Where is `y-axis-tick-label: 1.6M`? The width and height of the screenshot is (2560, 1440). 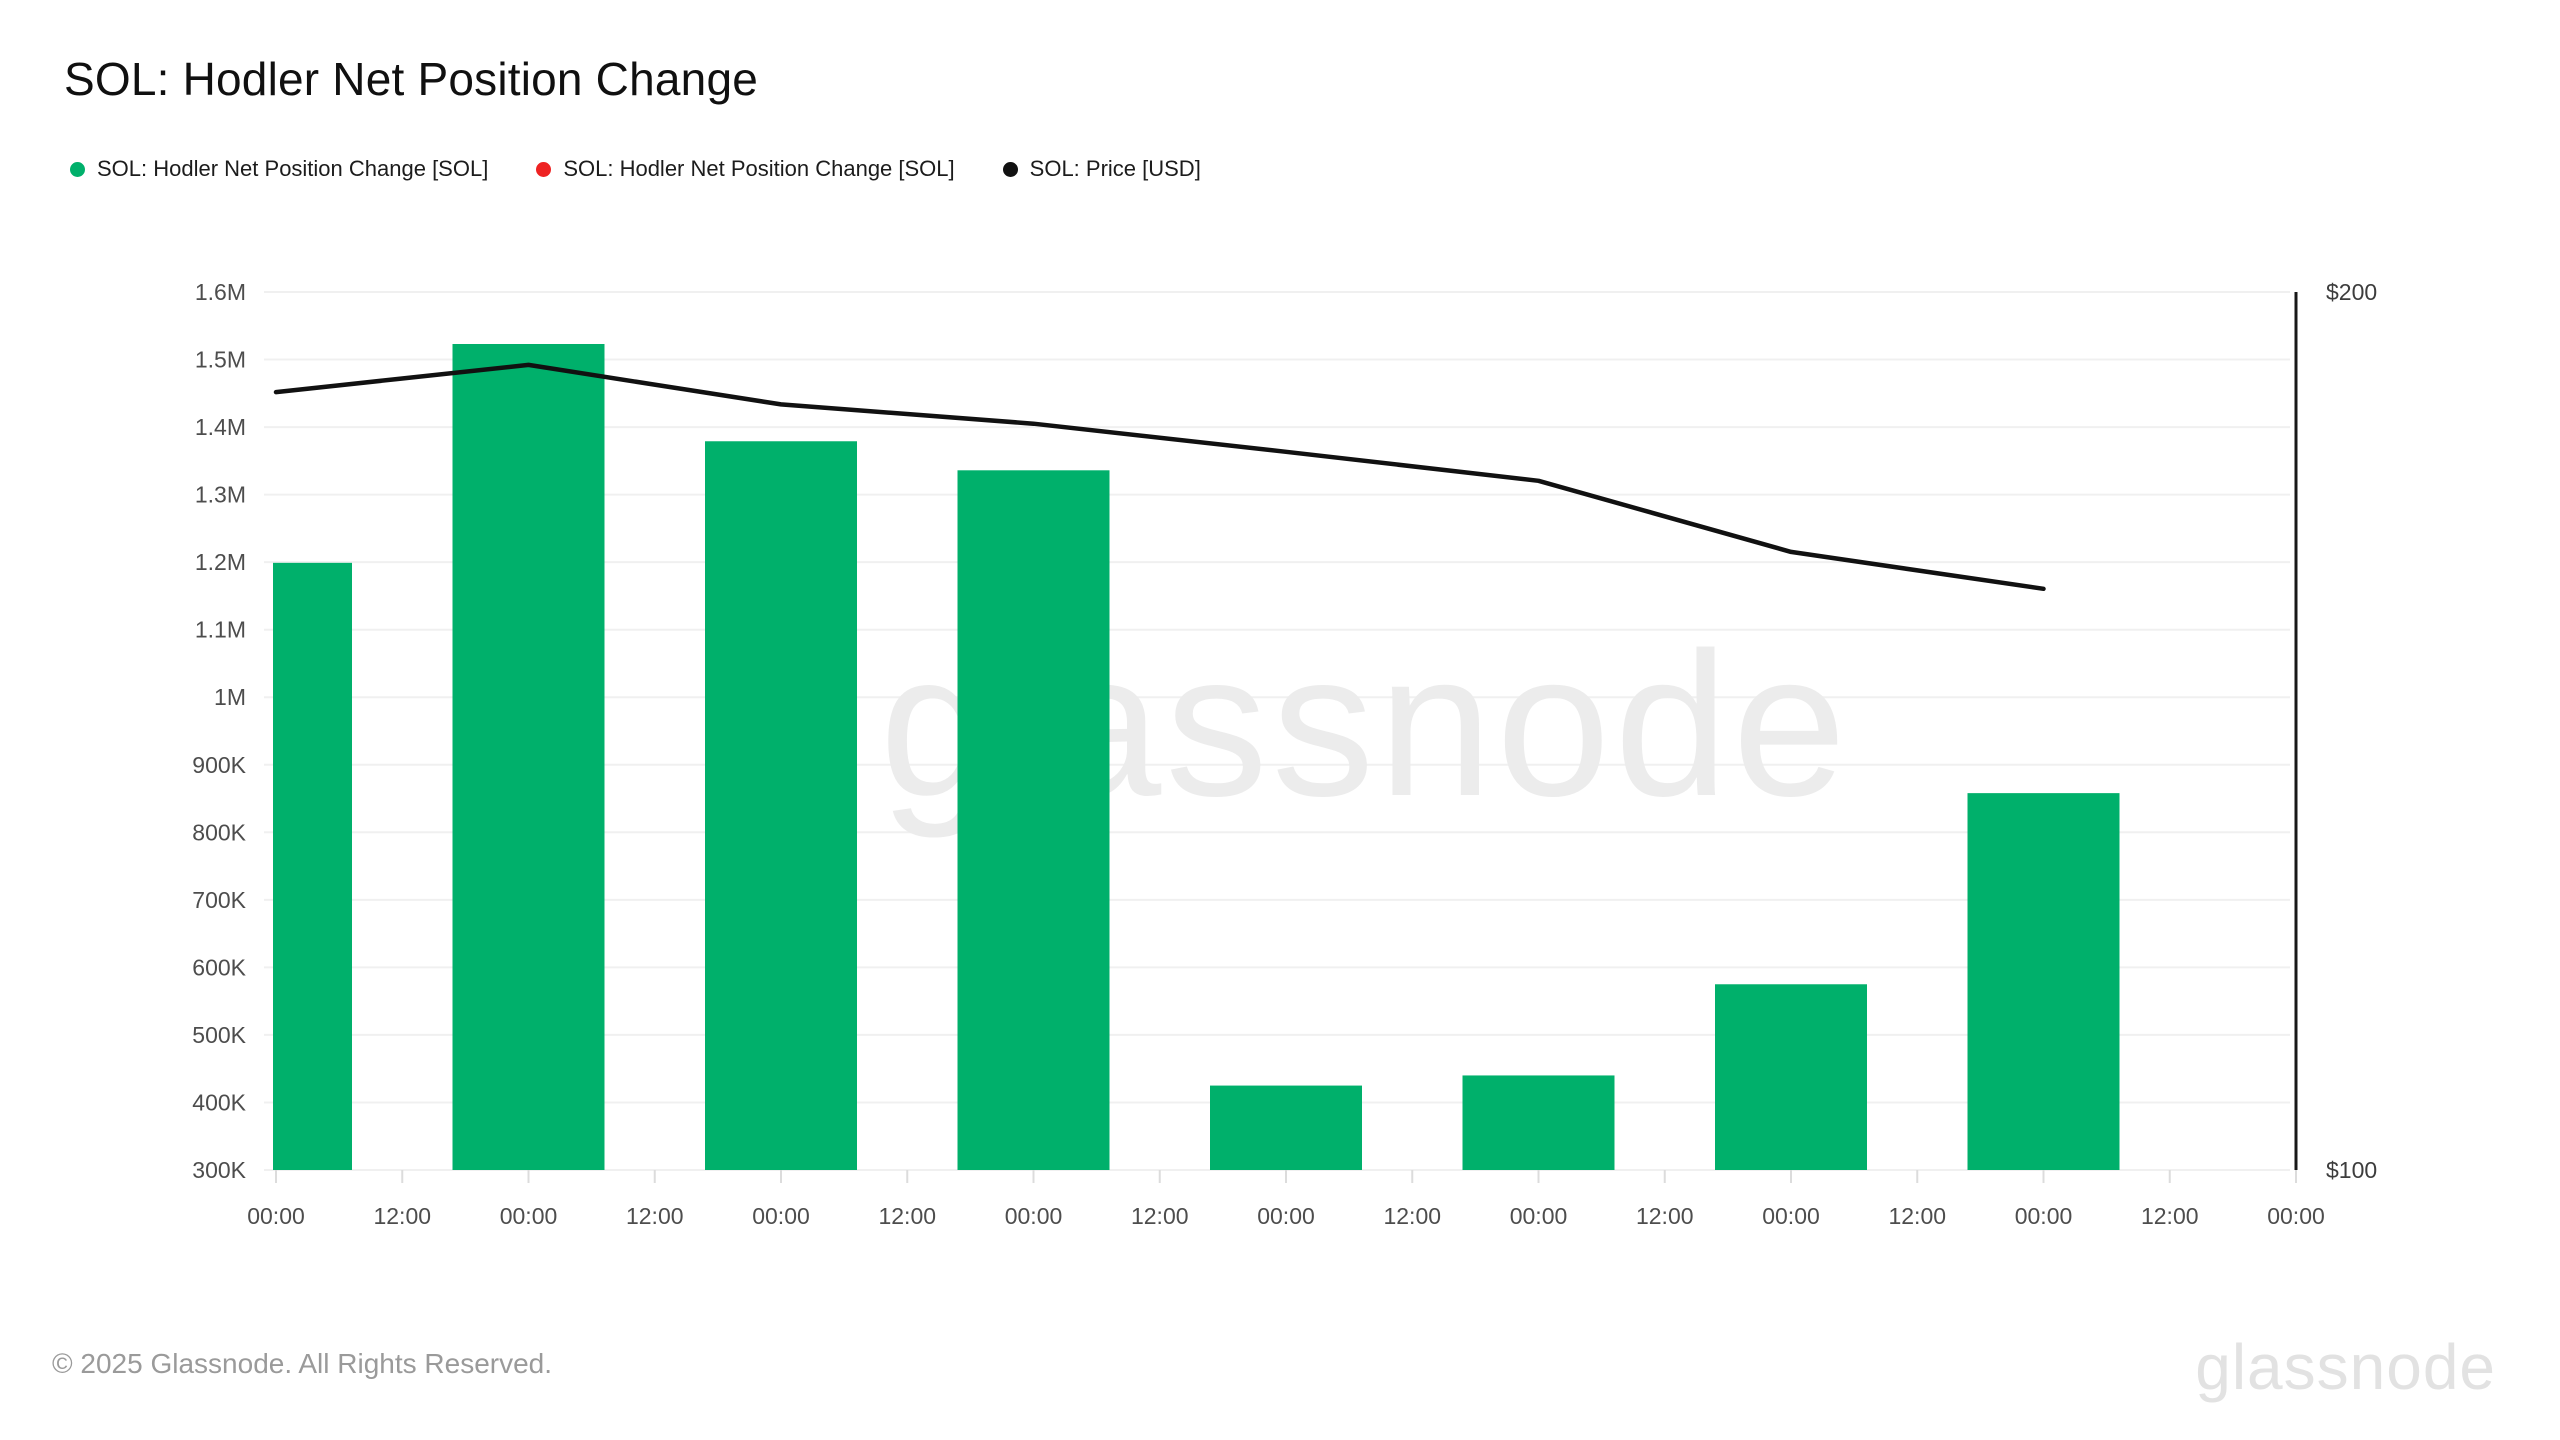 y-axis-tick-label: 1.6M is located at coordinates (220, 292).